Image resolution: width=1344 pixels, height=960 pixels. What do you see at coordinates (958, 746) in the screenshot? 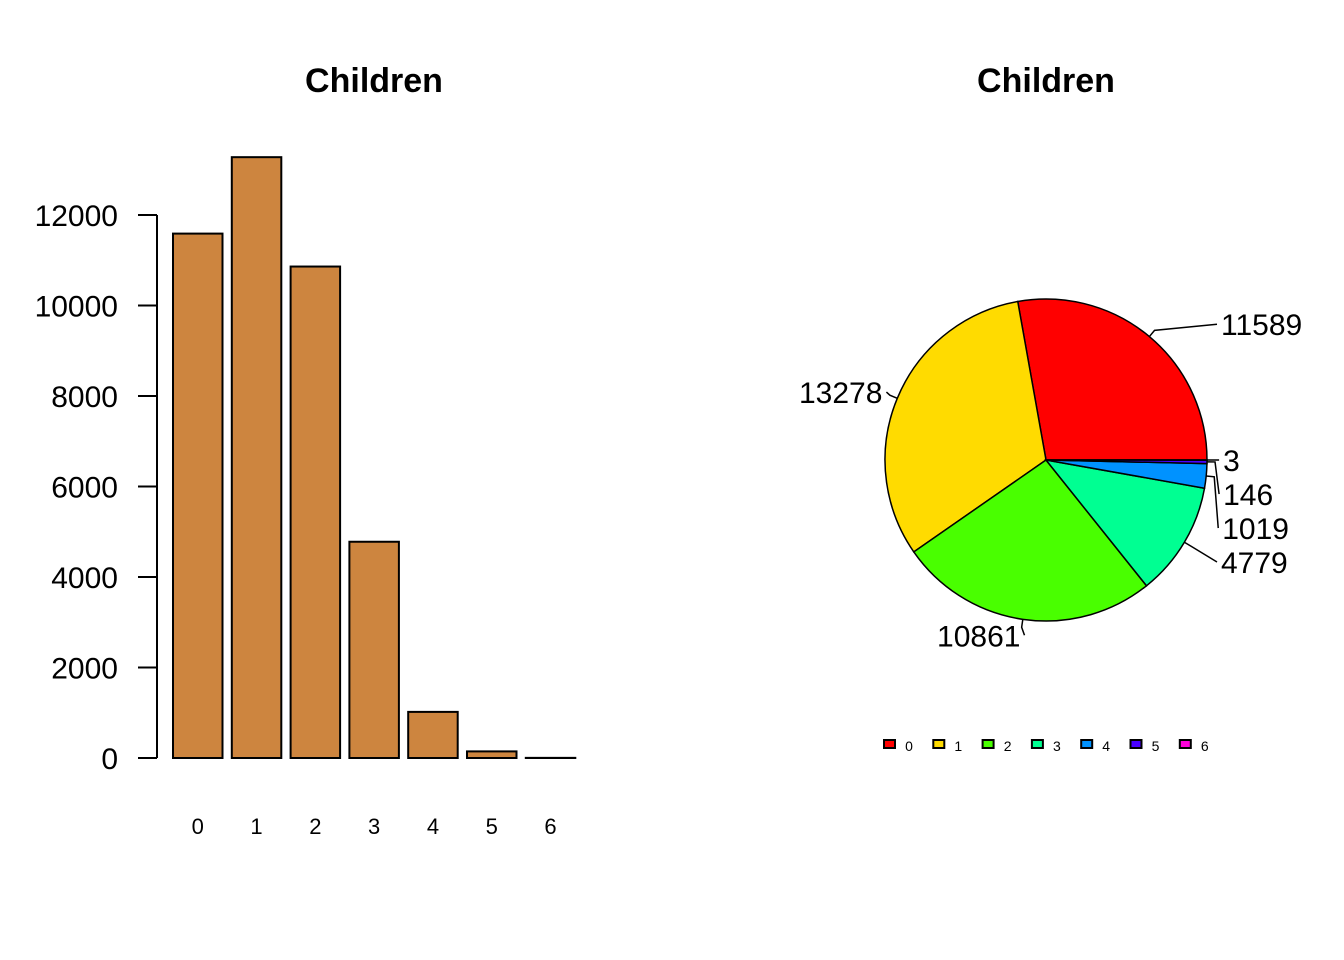
I see `legend-label: 1` at bounding box center [958, 746].